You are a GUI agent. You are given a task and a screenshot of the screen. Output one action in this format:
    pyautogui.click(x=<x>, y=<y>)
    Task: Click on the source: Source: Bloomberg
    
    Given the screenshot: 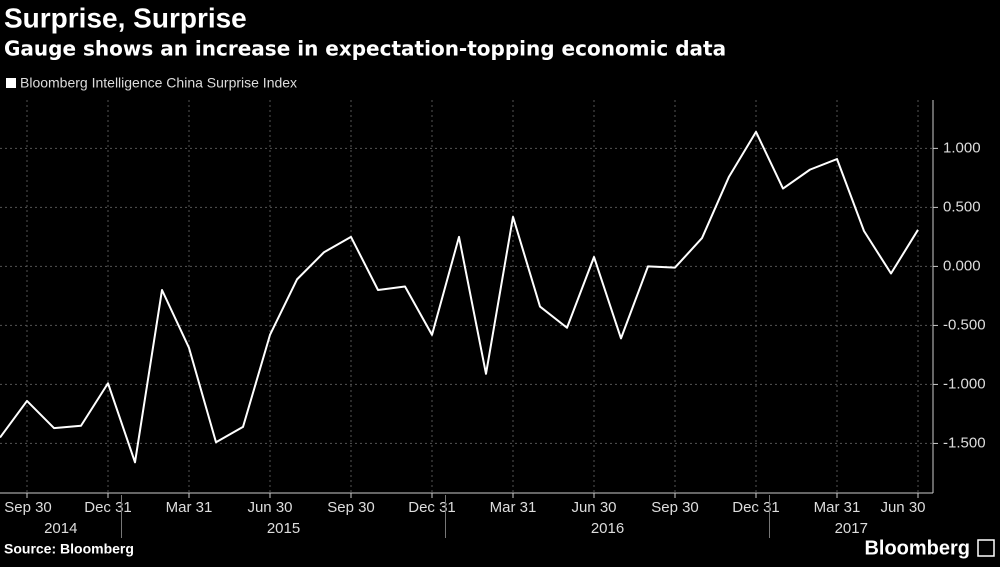 What is the action you would take?
    pyautogui.click(x=69, y=549)
    